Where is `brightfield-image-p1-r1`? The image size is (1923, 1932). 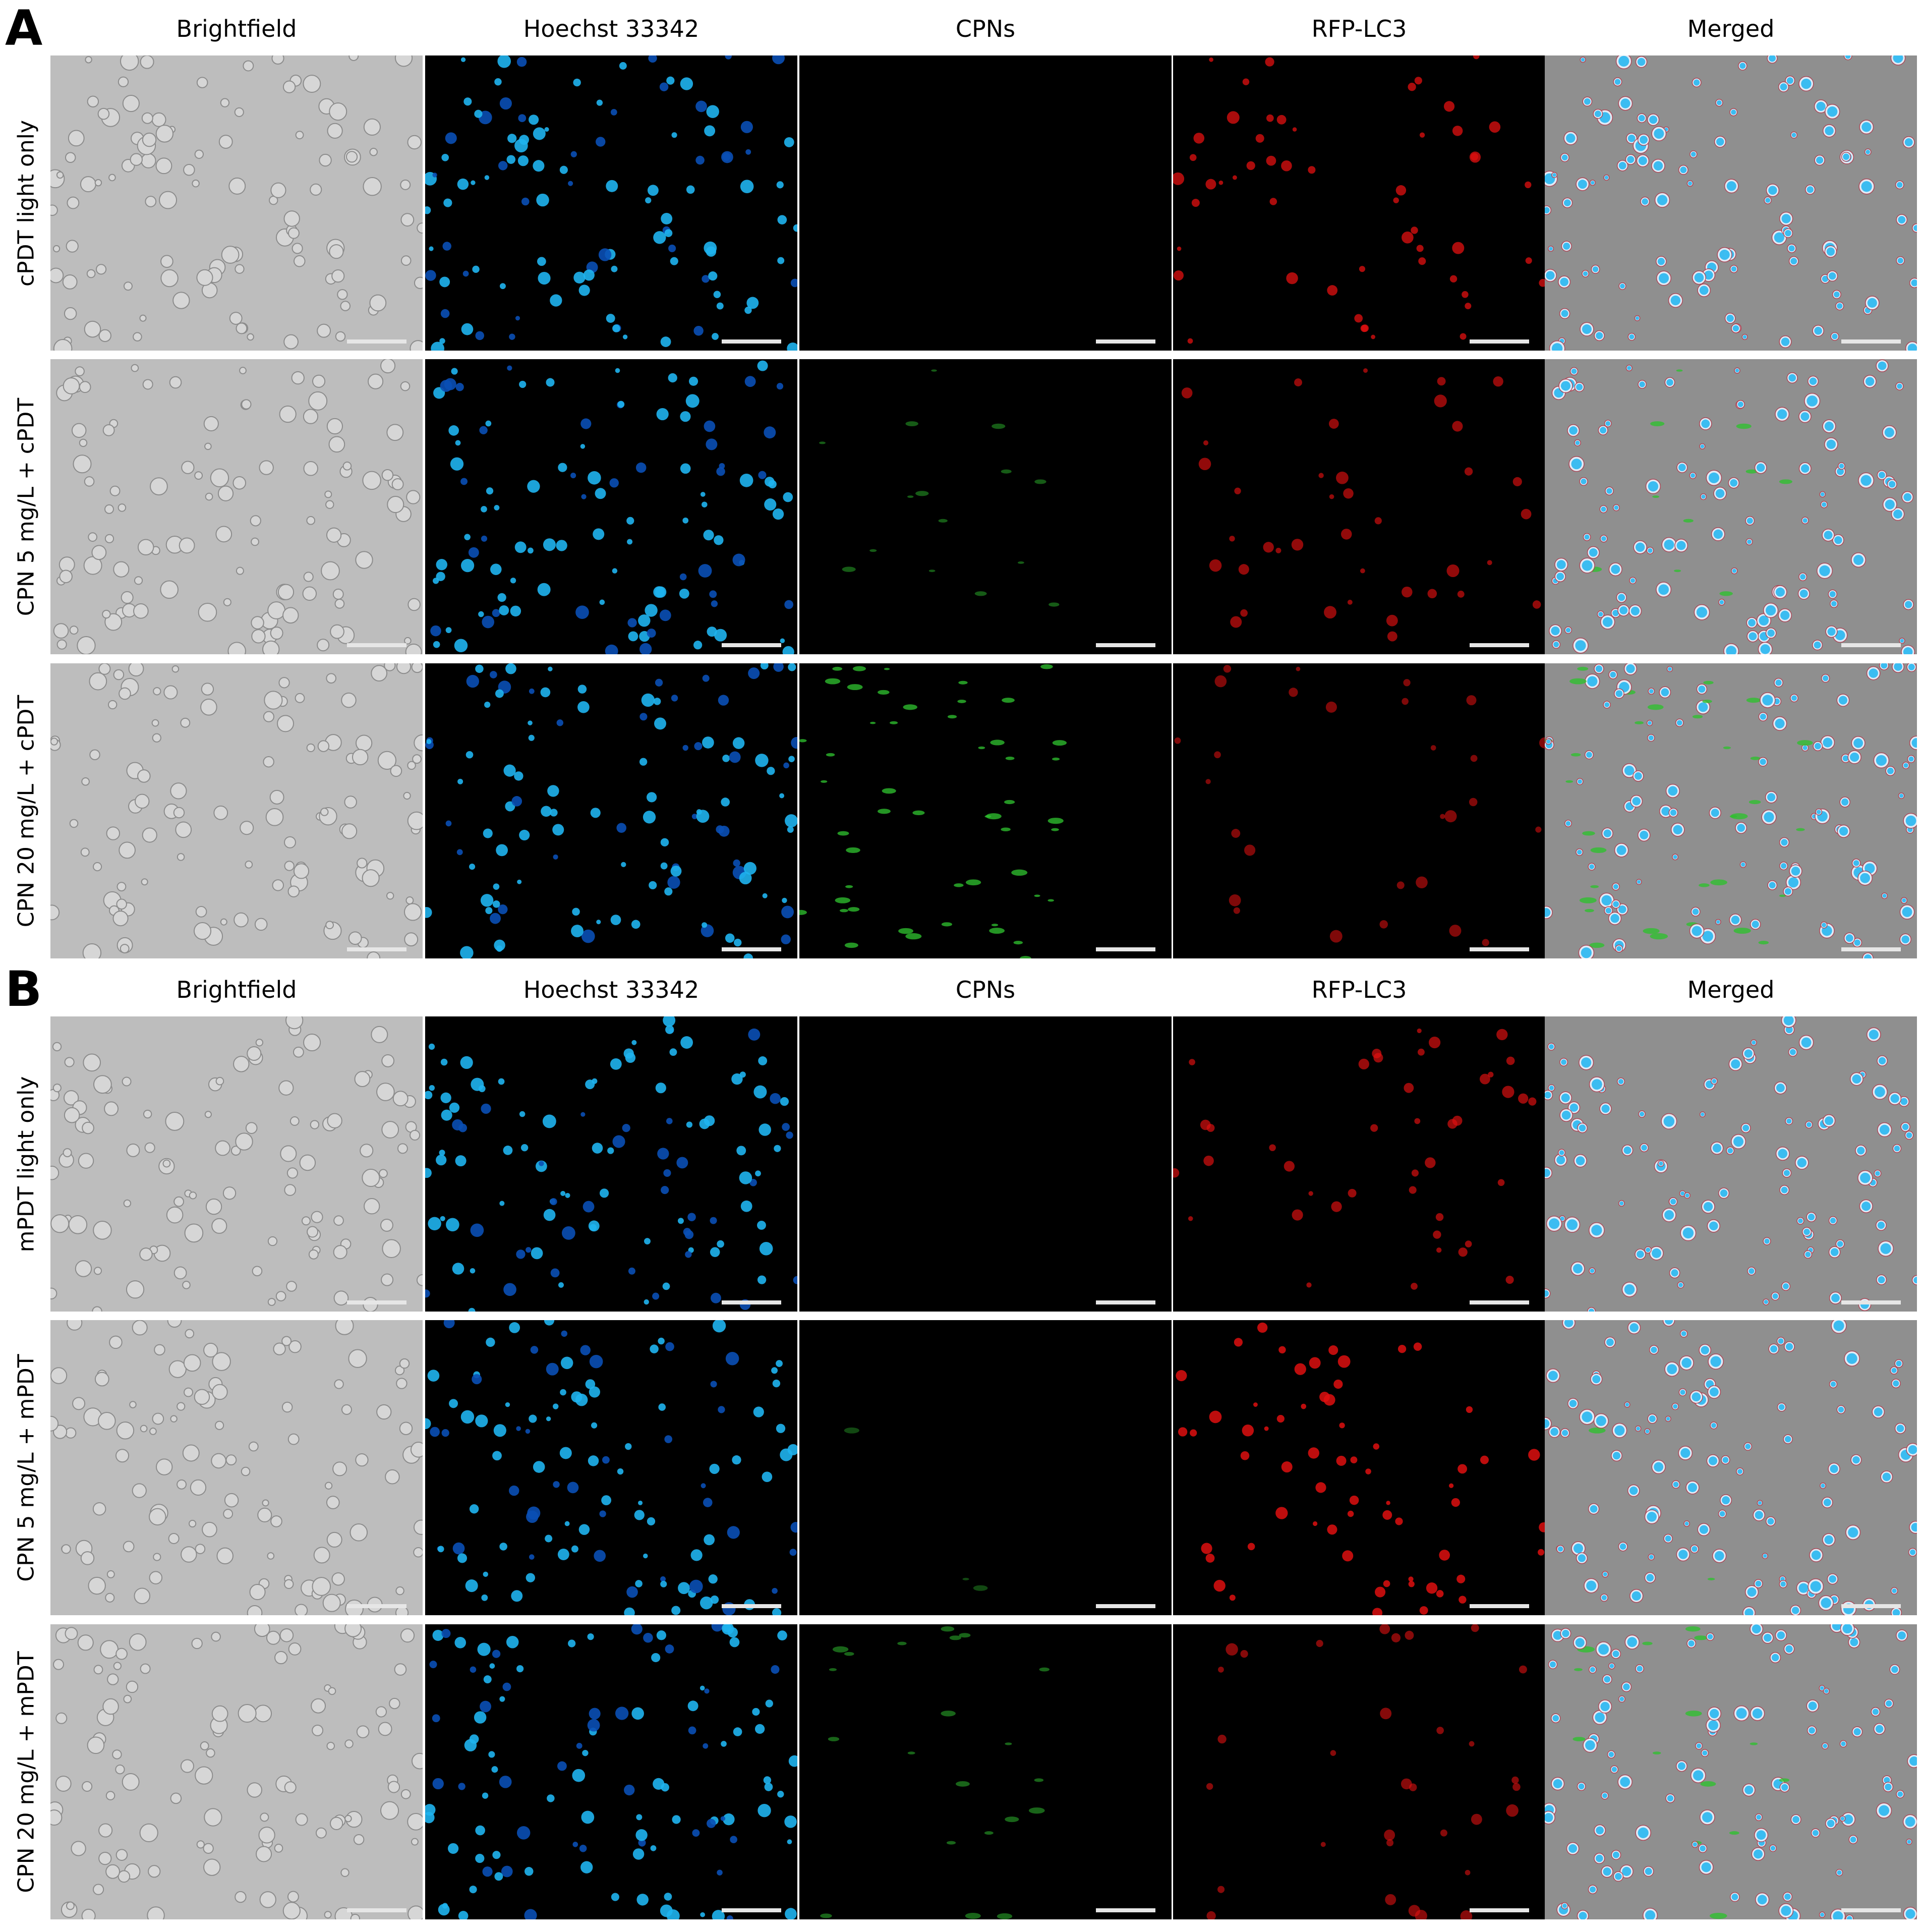 brightfield-image-p1-r1 is located at coordinates (236, 1467).